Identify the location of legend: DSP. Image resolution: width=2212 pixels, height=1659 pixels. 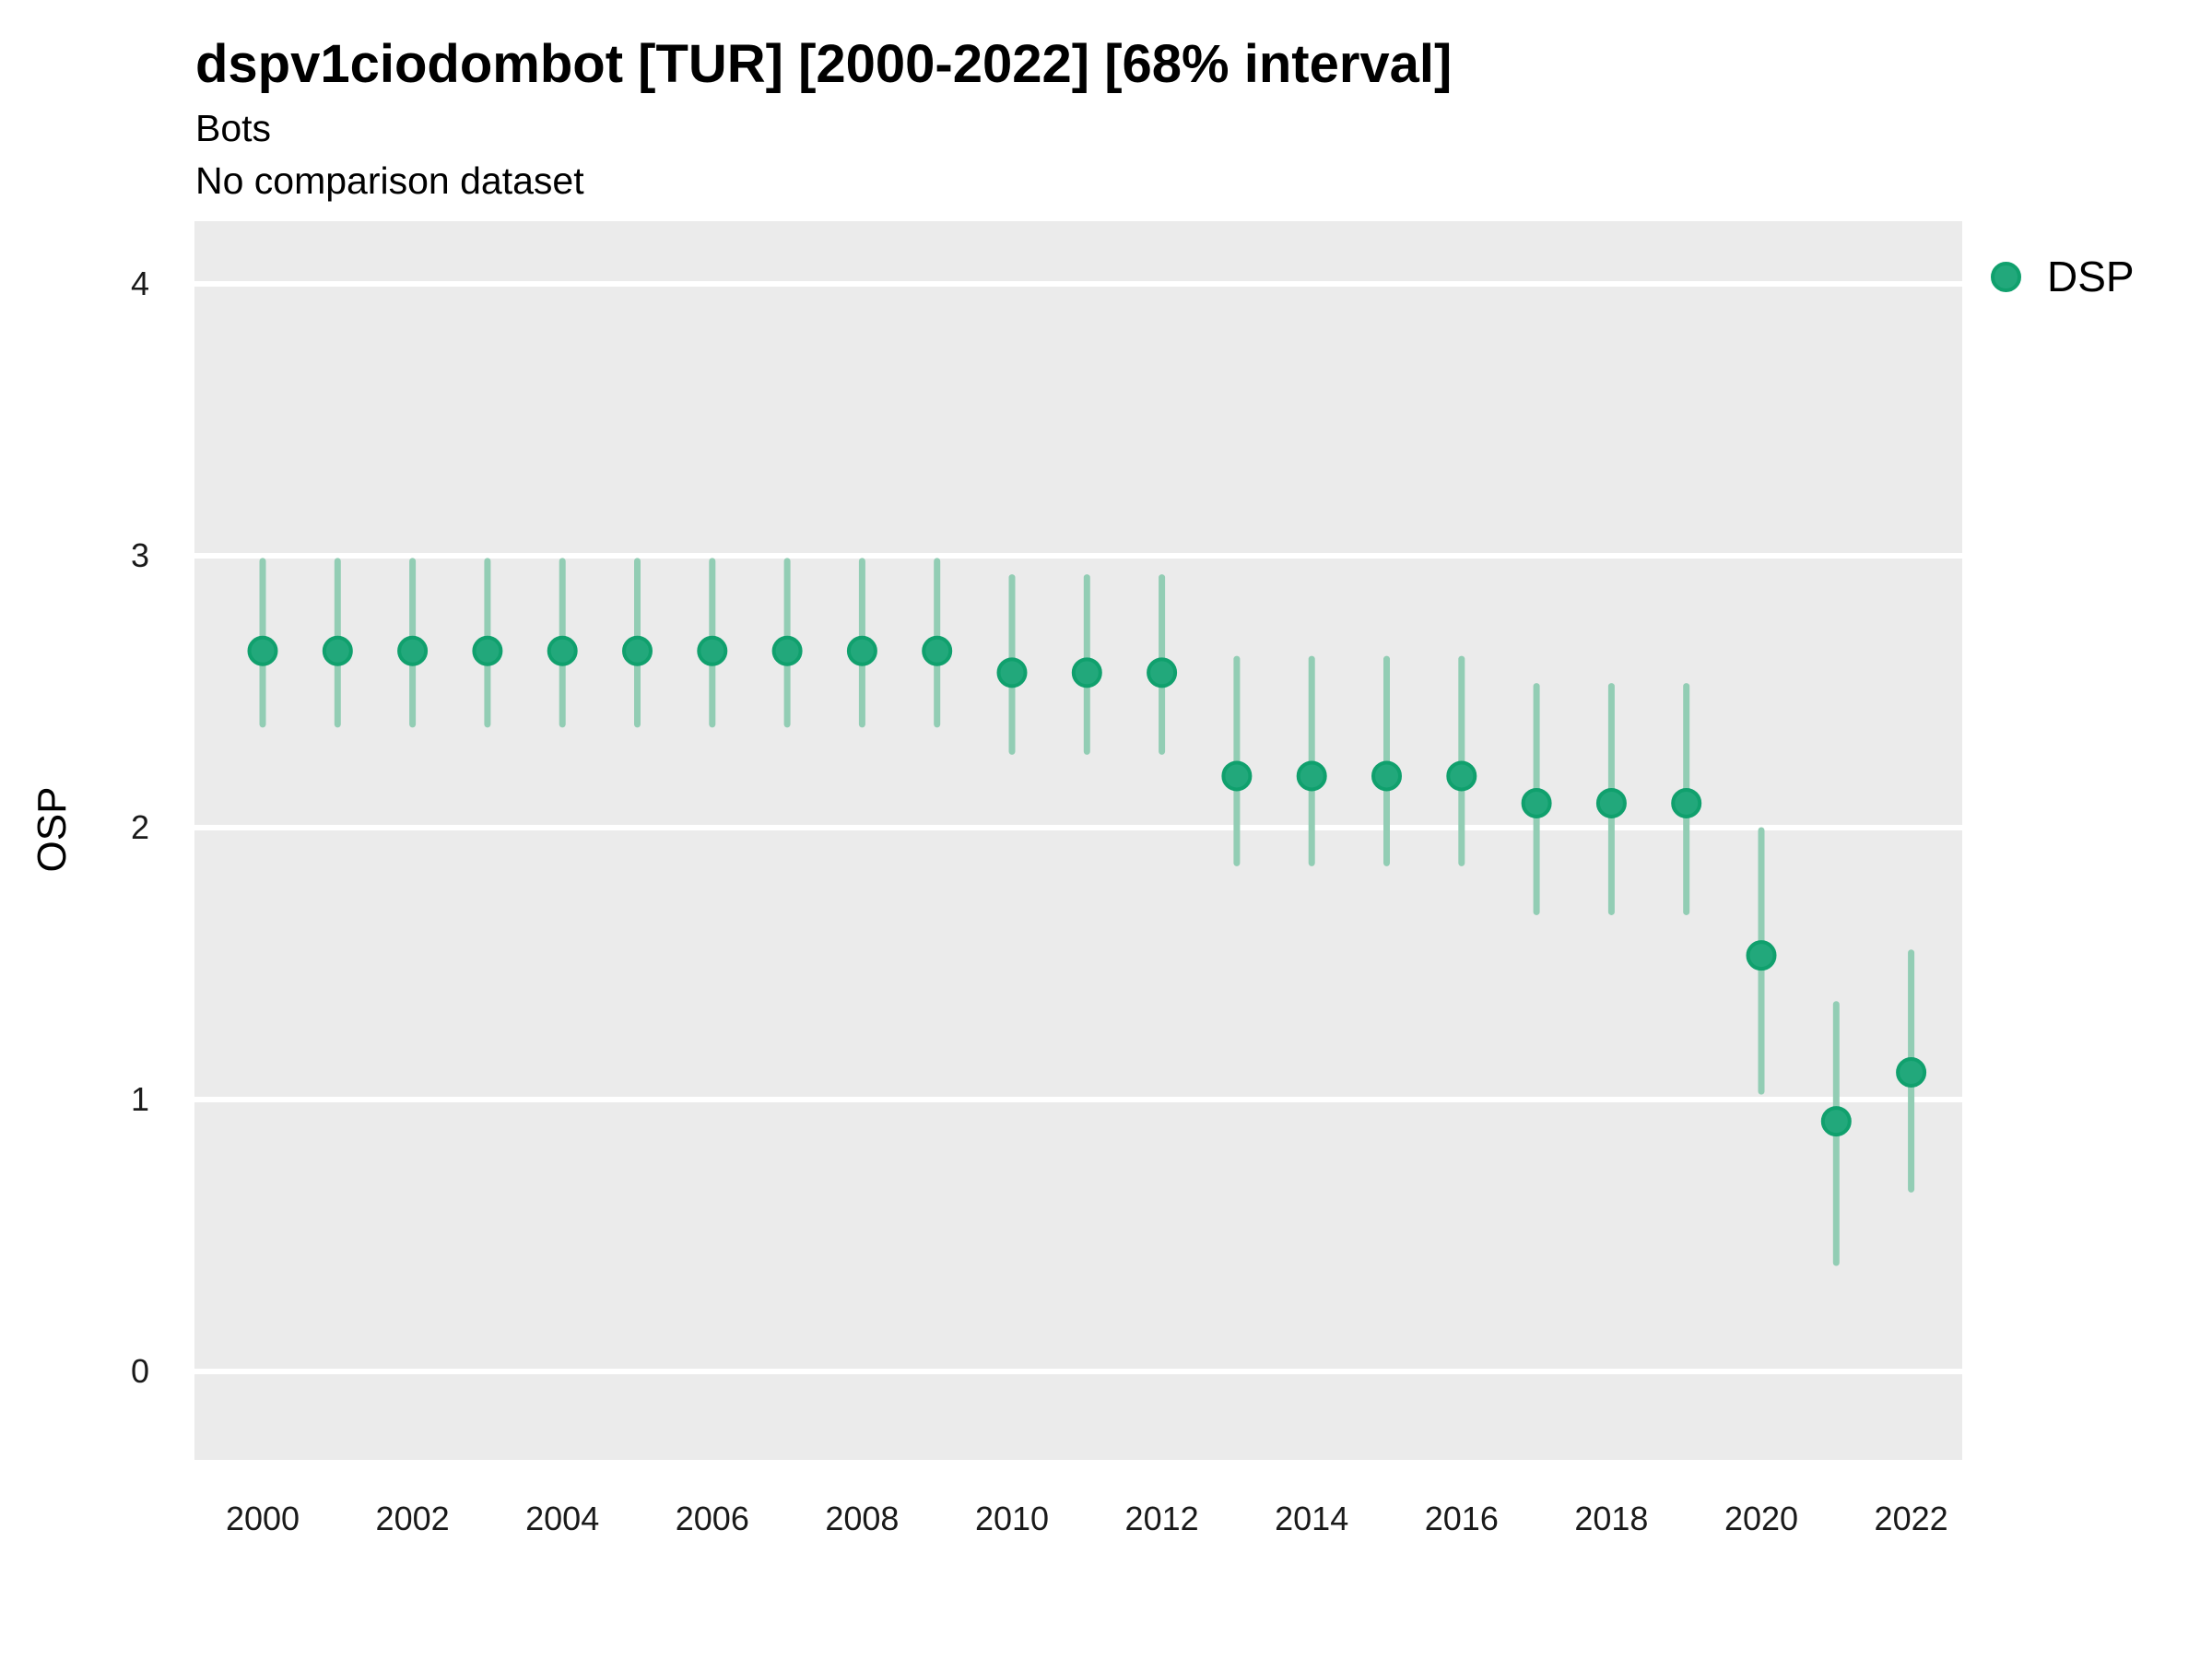
(2063, 276).